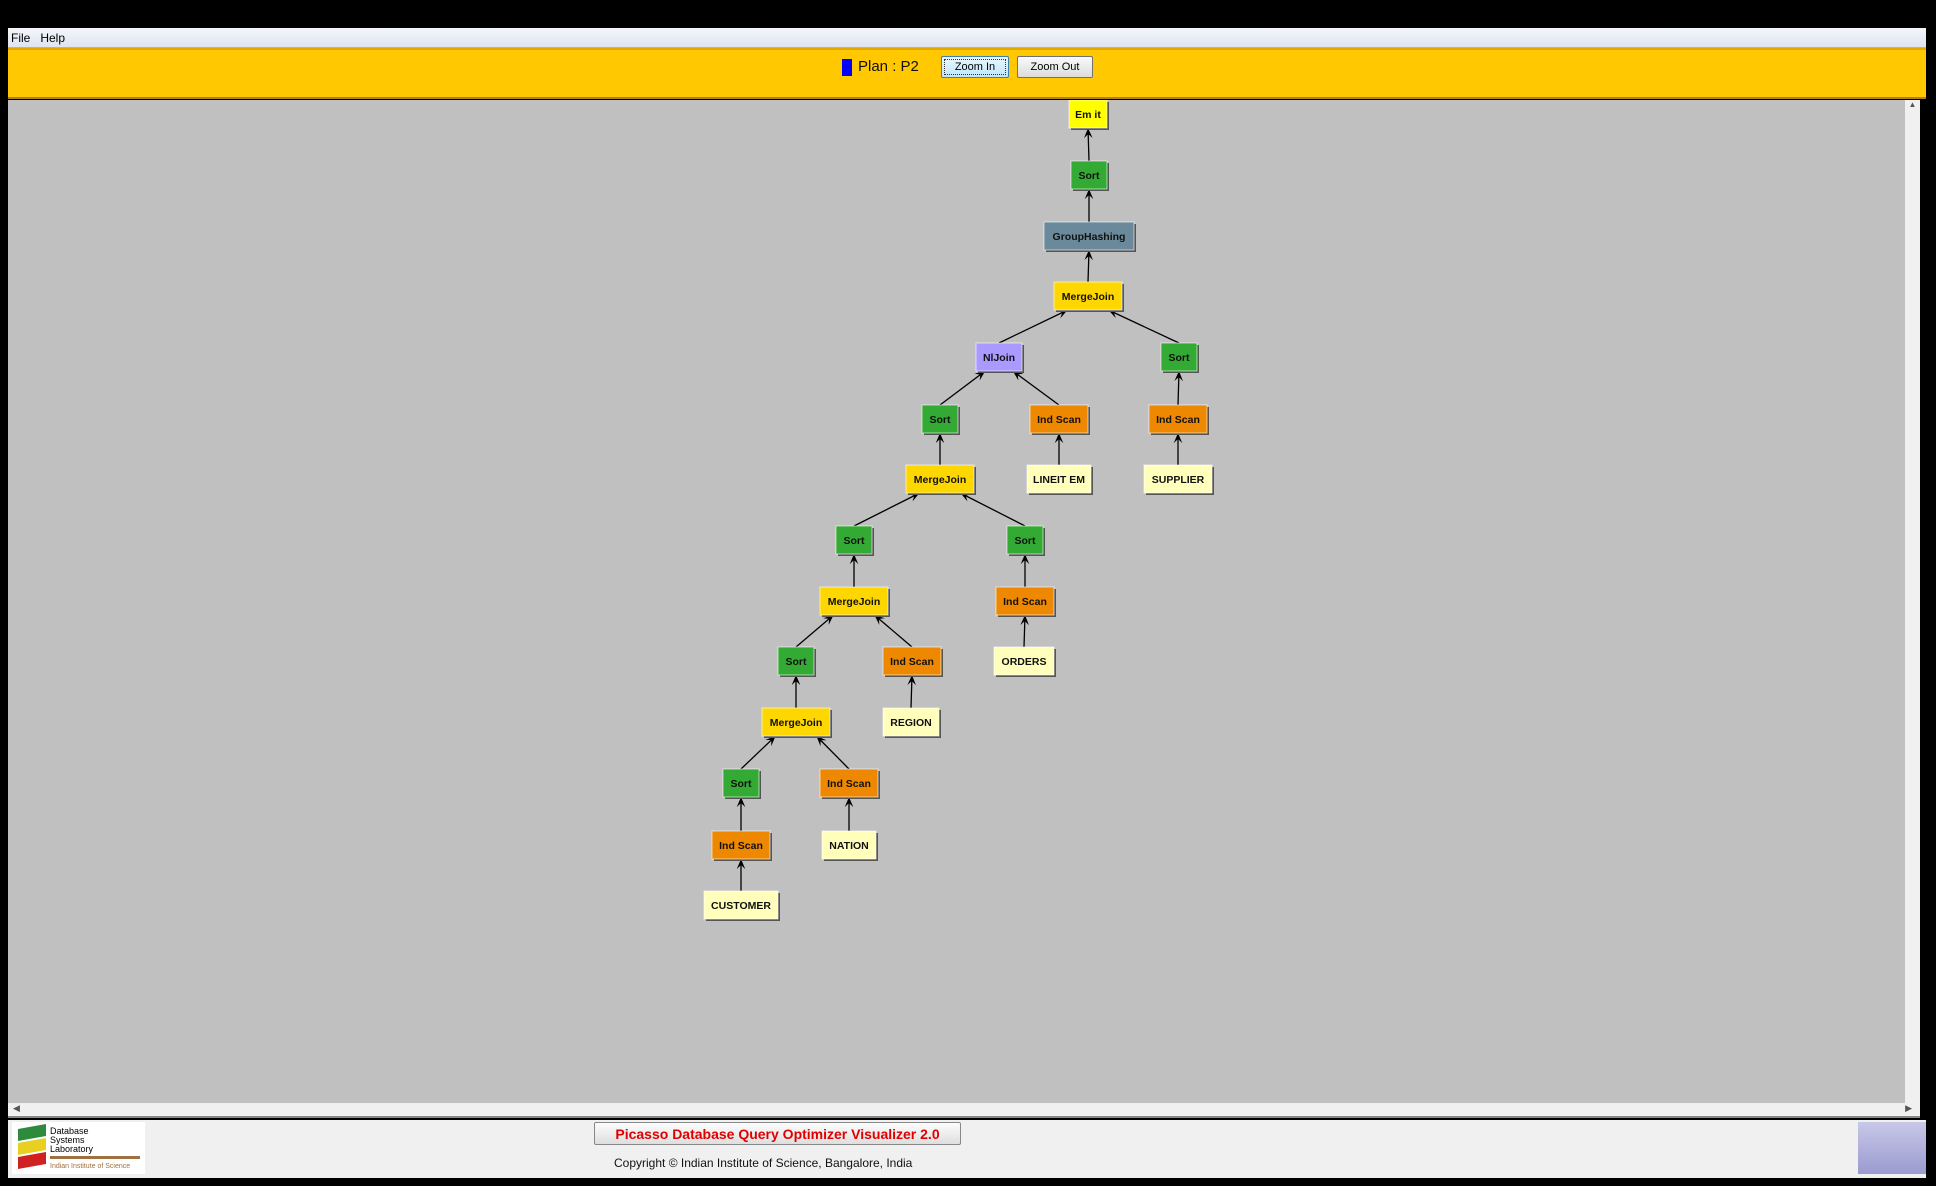  Describe the element at coordinates (1908, 1108) in the screenshot. I see `scroll-right-icon: ▶` at that location.